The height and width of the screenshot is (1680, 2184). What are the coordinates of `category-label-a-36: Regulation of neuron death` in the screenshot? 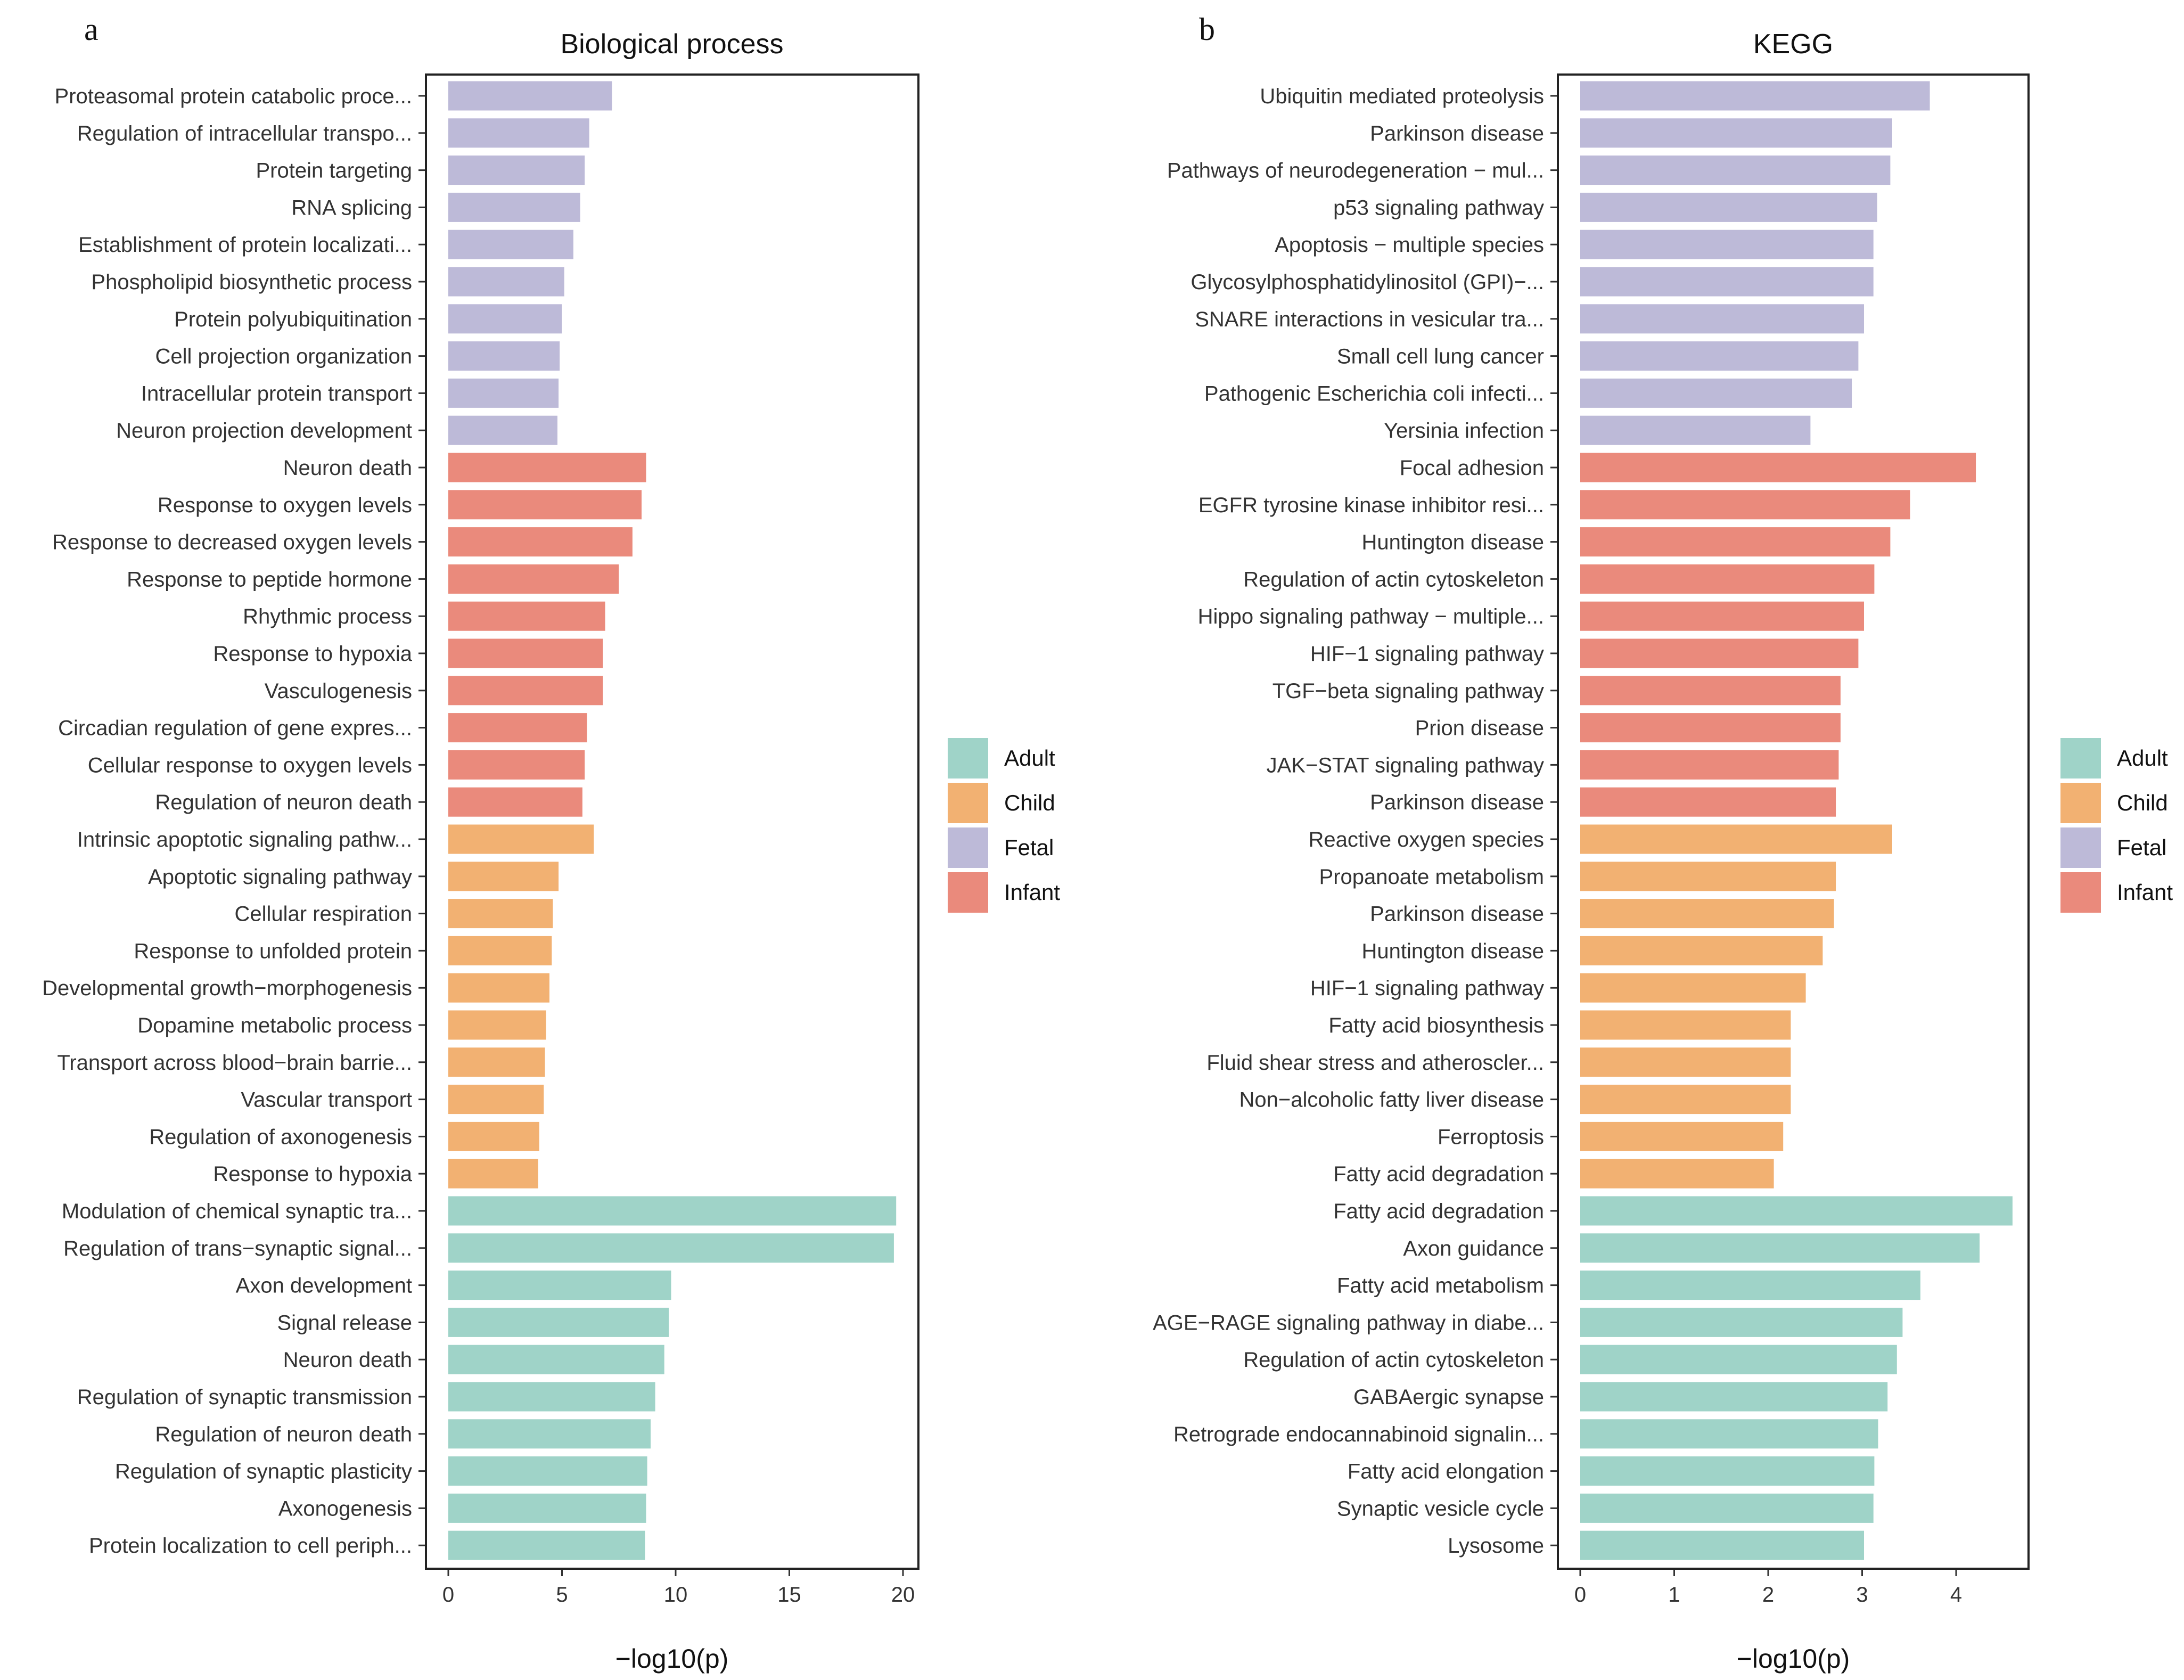 It's located at (283, 1434).